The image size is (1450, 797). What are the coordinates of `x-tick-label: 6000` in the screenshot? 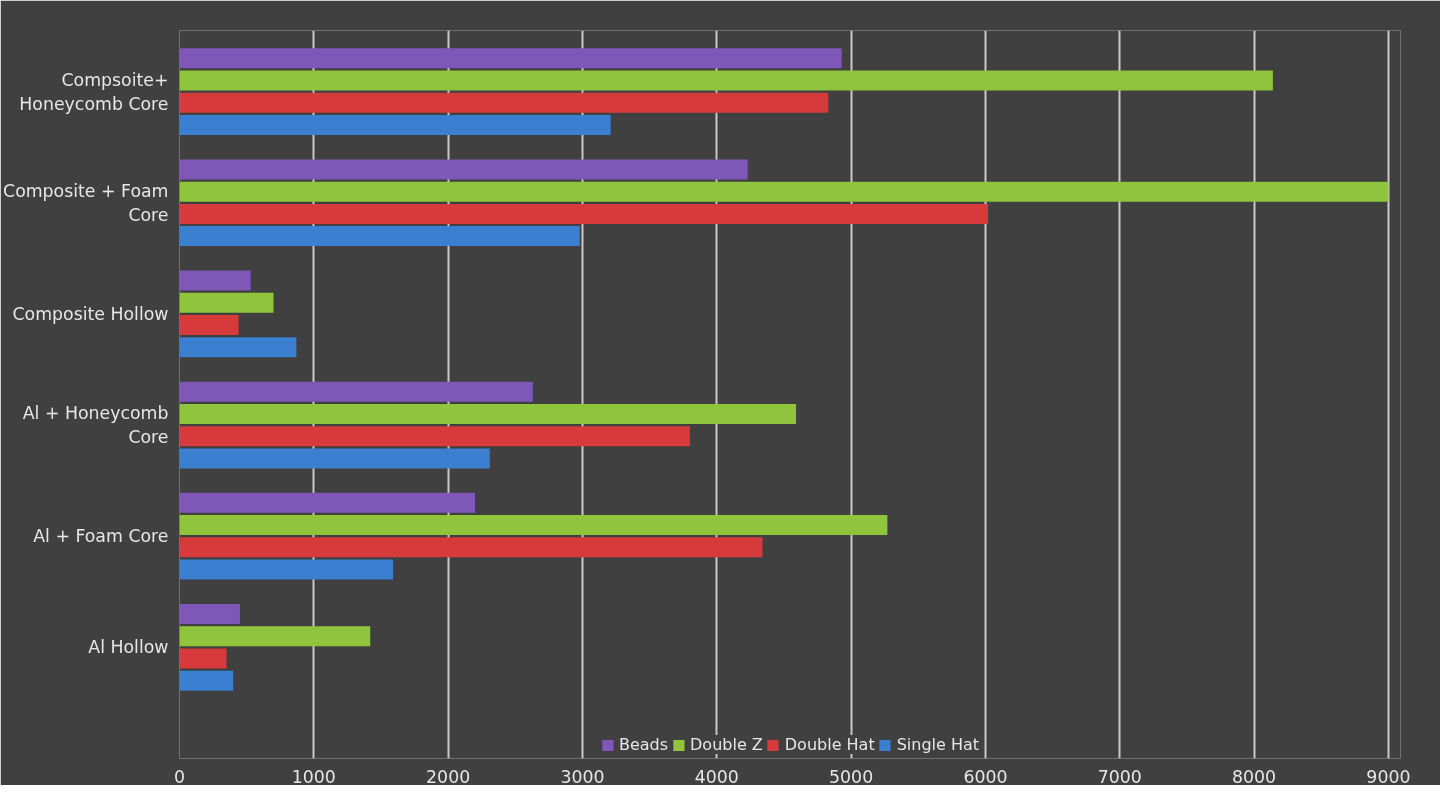 It's located at (985, 776).